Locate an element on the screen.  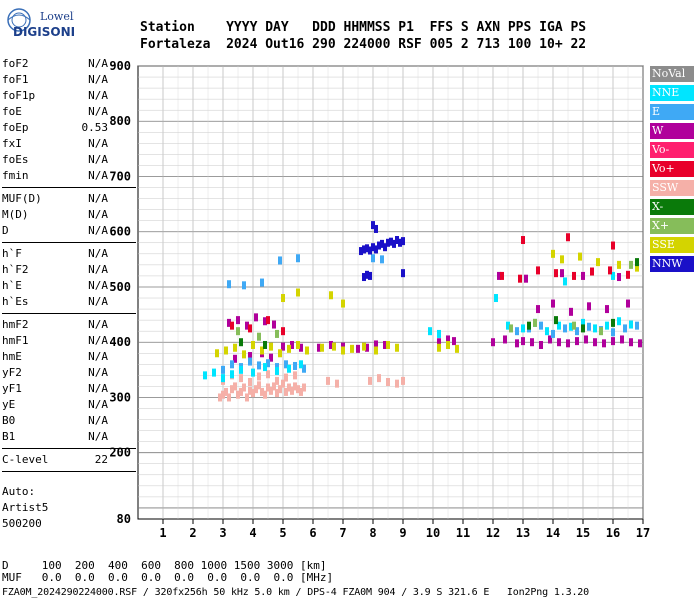
clevel-row: C-level 22 is located at coordinates (69, 460).